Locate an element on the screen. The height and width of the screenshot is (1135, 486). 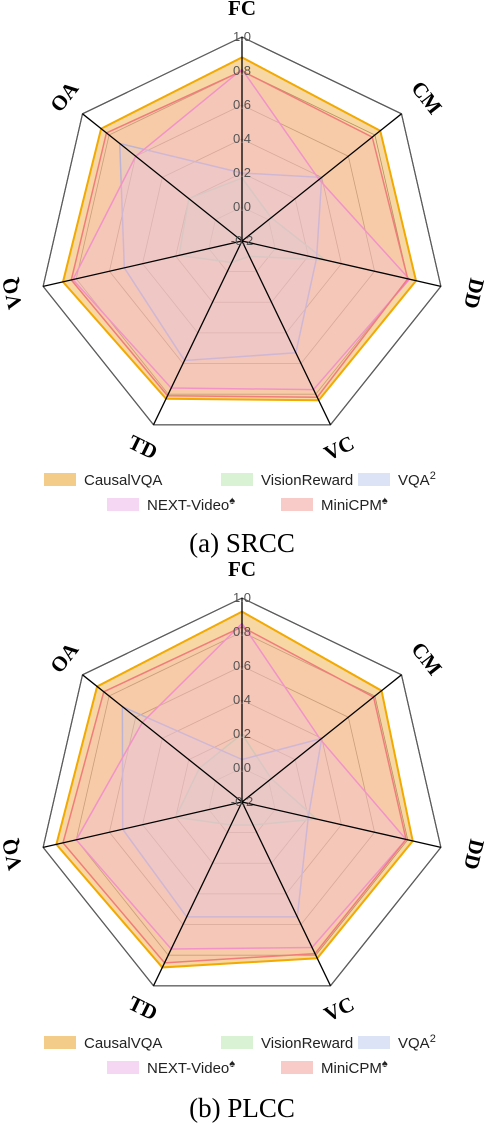
figure-caption: (a) SRCC is located at coordinates (242, 543).